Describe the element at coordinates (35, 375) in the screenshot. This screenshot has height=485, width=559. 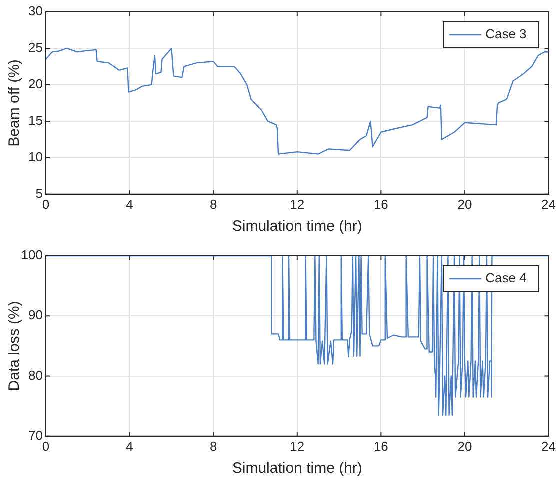
I see `y-tick-label: 80` at that location.